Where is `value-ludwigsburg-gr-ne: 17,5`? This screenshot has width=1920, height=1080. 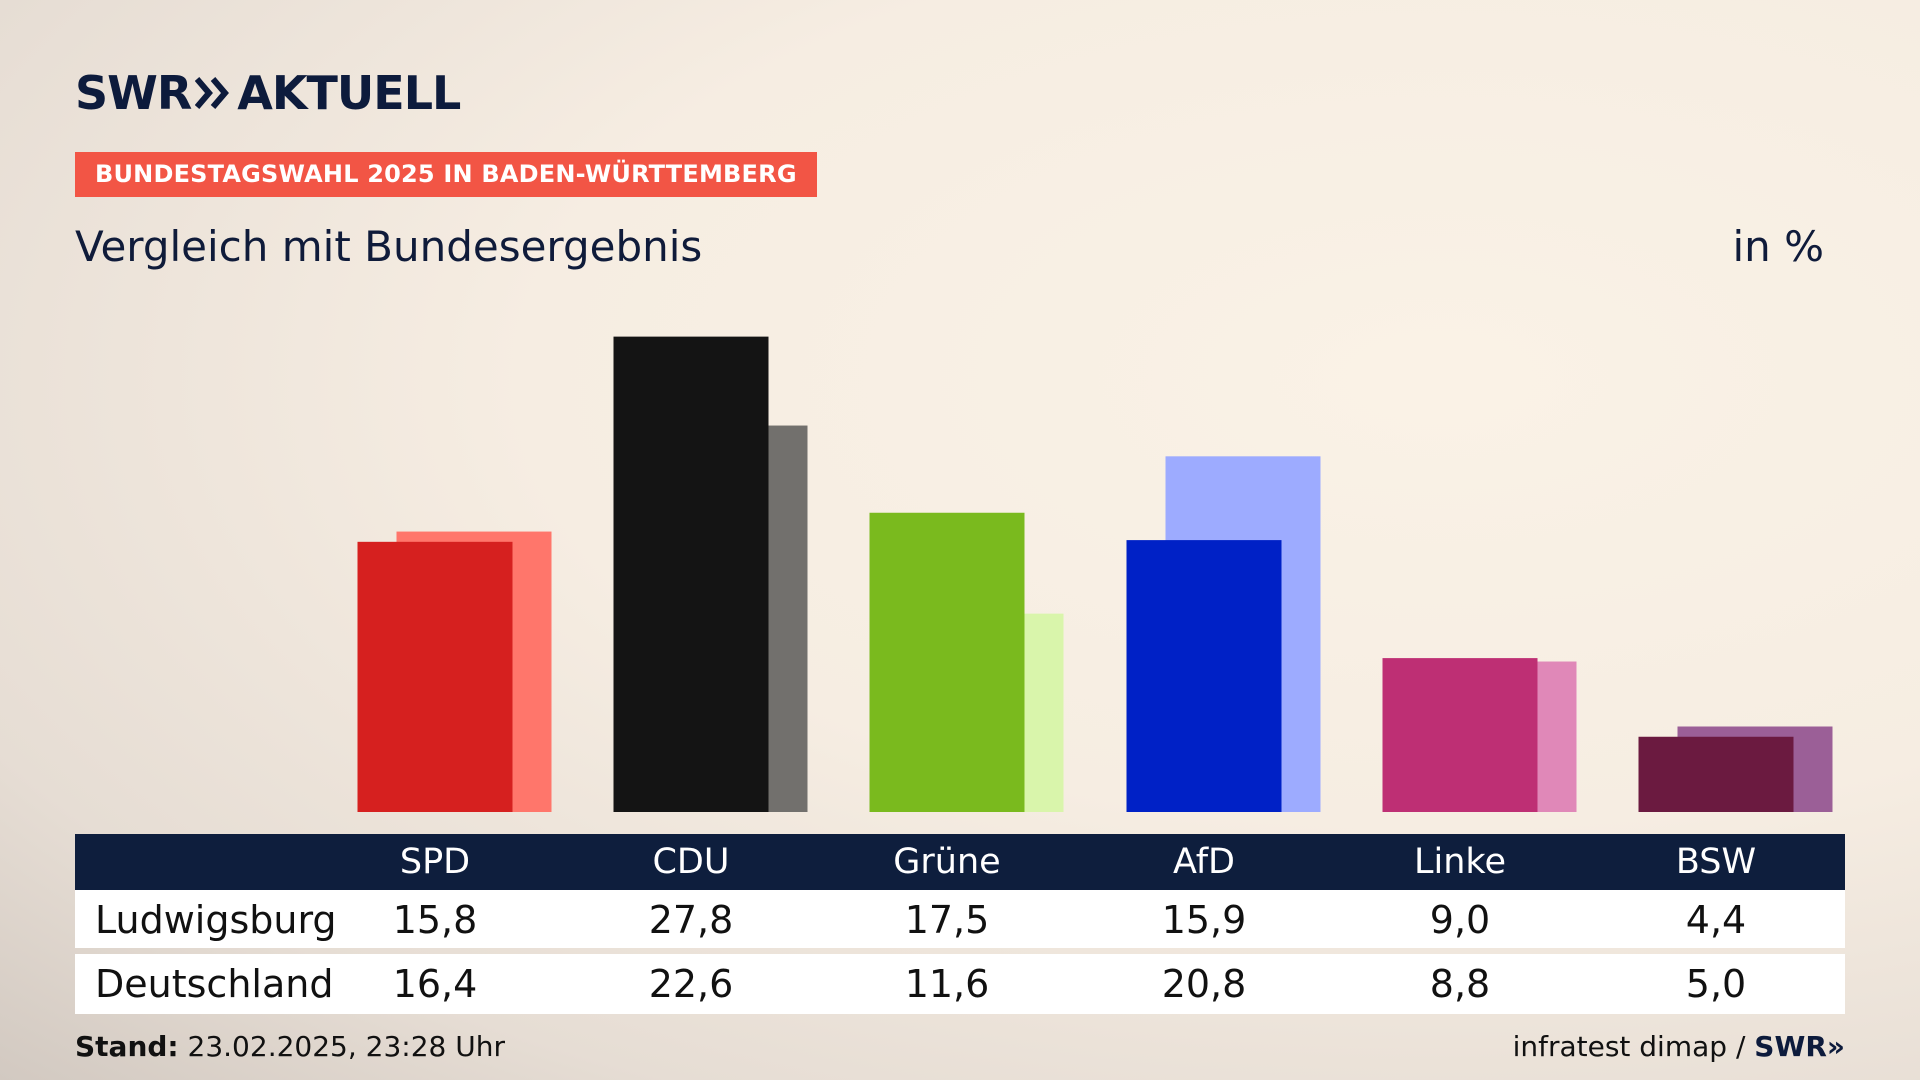
value-ludwigsburg-gr-ne: 17,5 is located at coordinates (947, 920).